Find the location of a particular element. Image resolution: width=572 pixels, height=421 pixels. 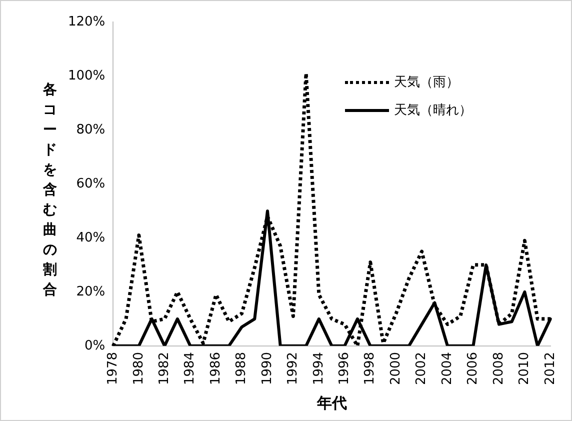

x-tick-label: 1994 is located at coordinates (318, 369).